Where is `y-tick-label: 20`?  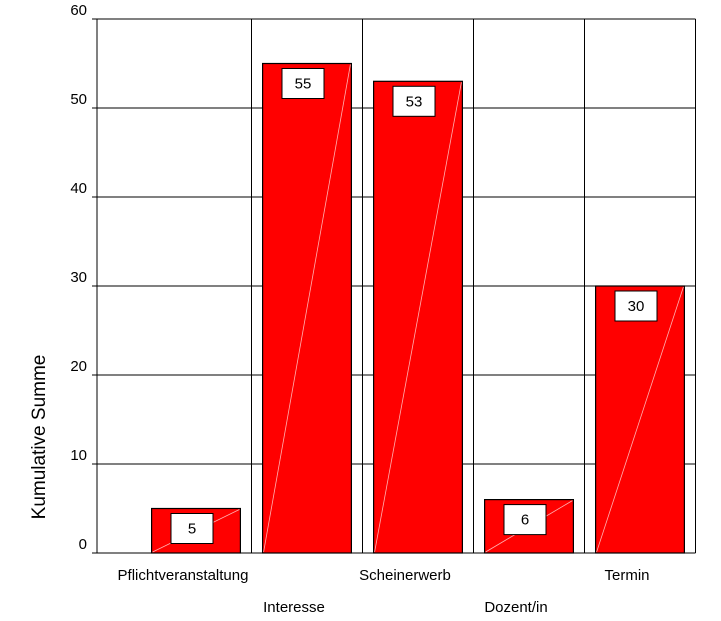 y-tick-label: 20 is located at coordinates (78, 366).